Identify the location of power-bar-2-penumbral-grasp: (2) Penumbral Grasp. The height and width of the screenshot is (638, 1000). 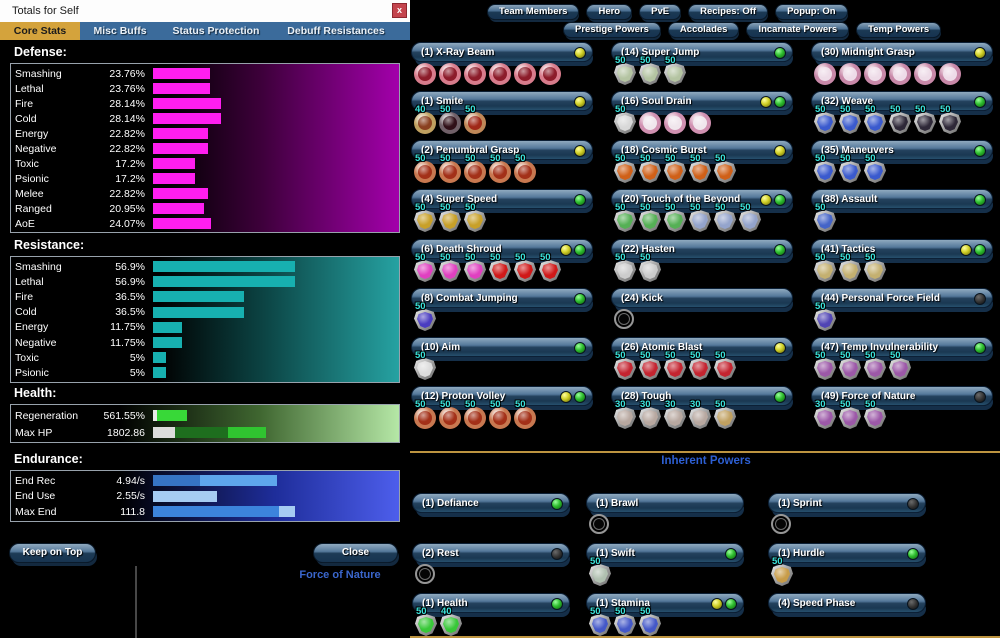
(502, 150).